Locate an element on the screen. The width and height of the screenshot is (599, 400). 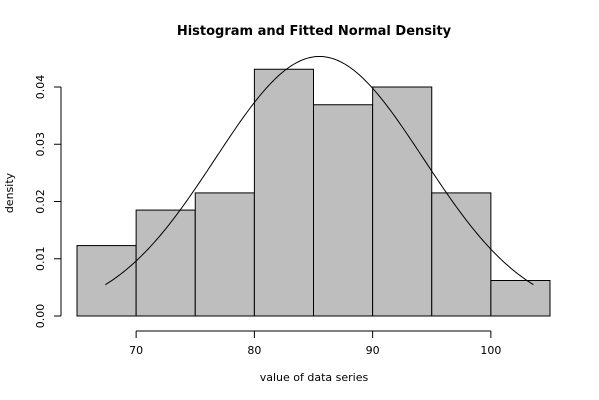
y-tick-label-0: 0.00 is located at coordinates (40, 316).